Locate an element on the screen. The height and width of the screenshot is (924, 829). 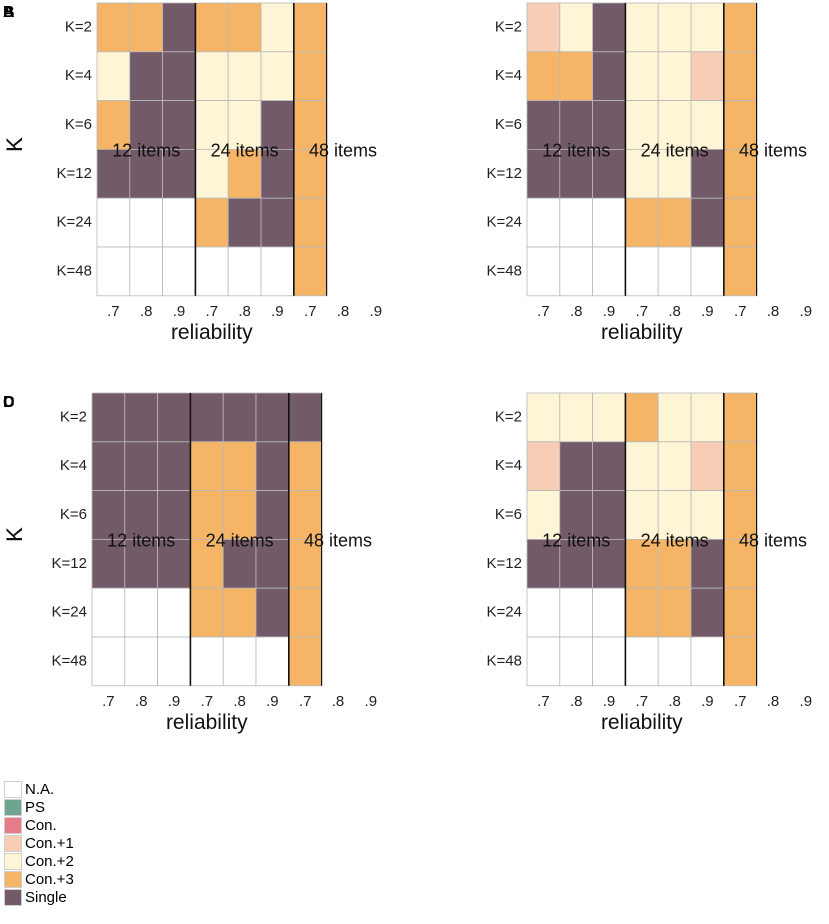
y-tick-label: K=48 is located at coordinates (74, 270).